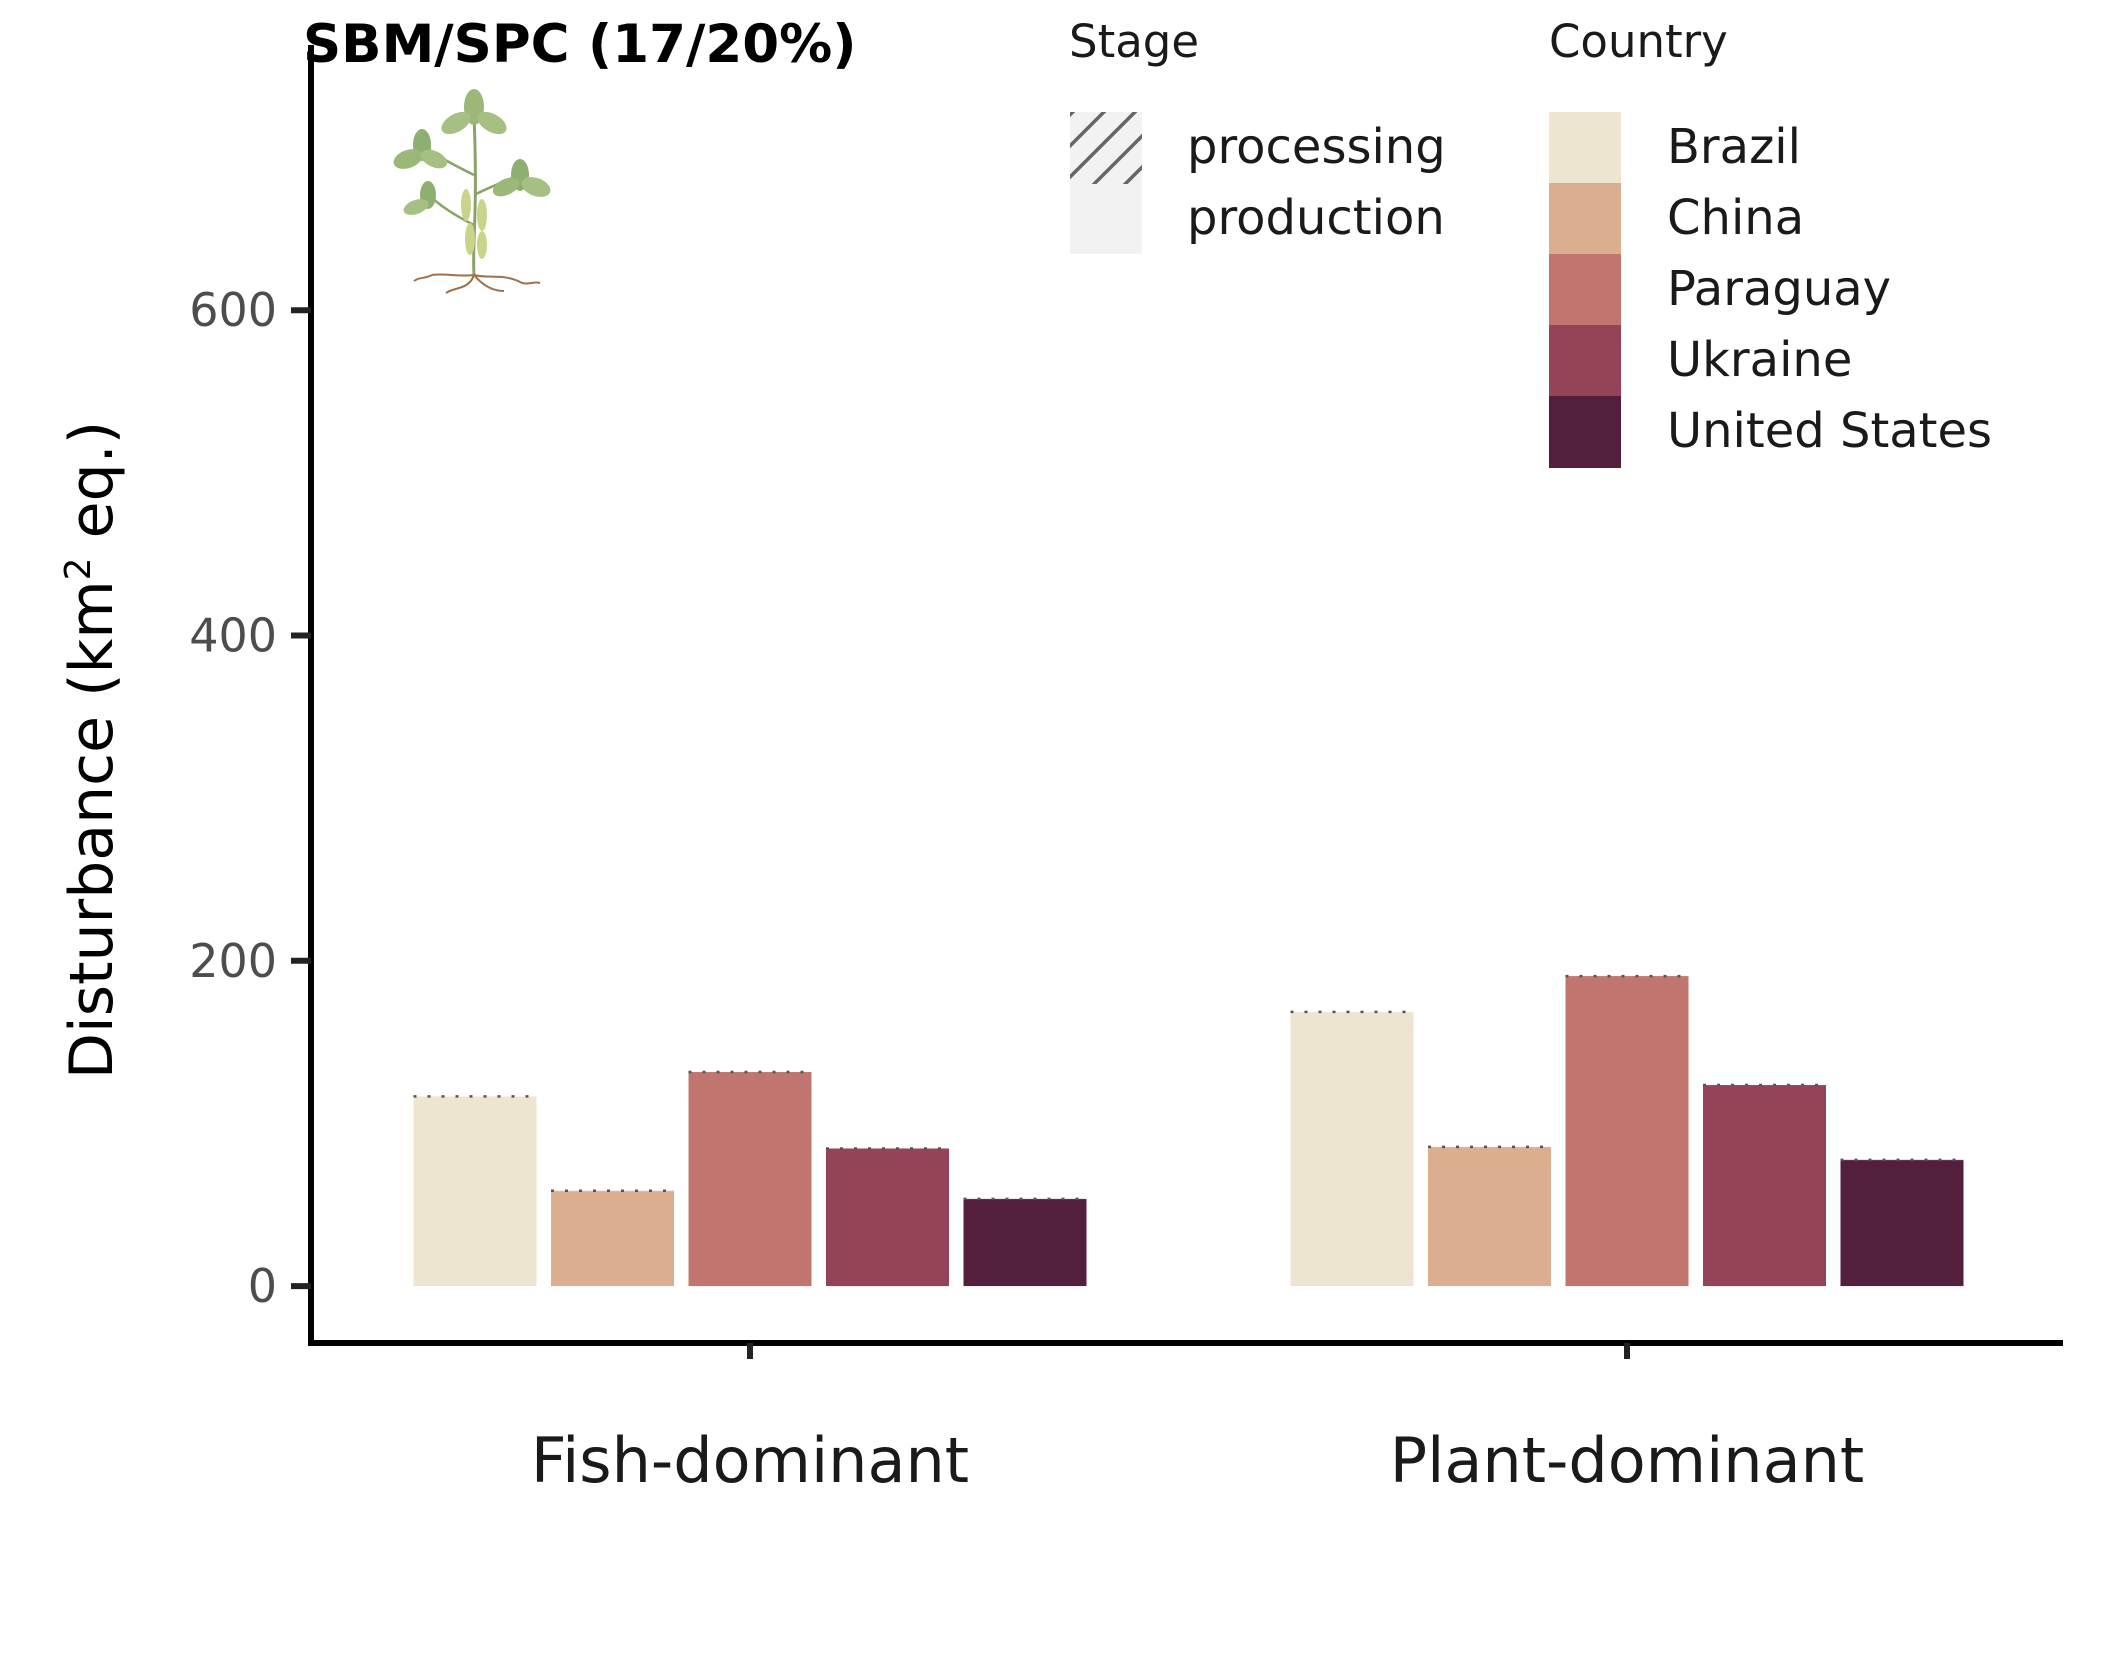  I want to click on hatch-pattern-icon, so click(1106, 148).